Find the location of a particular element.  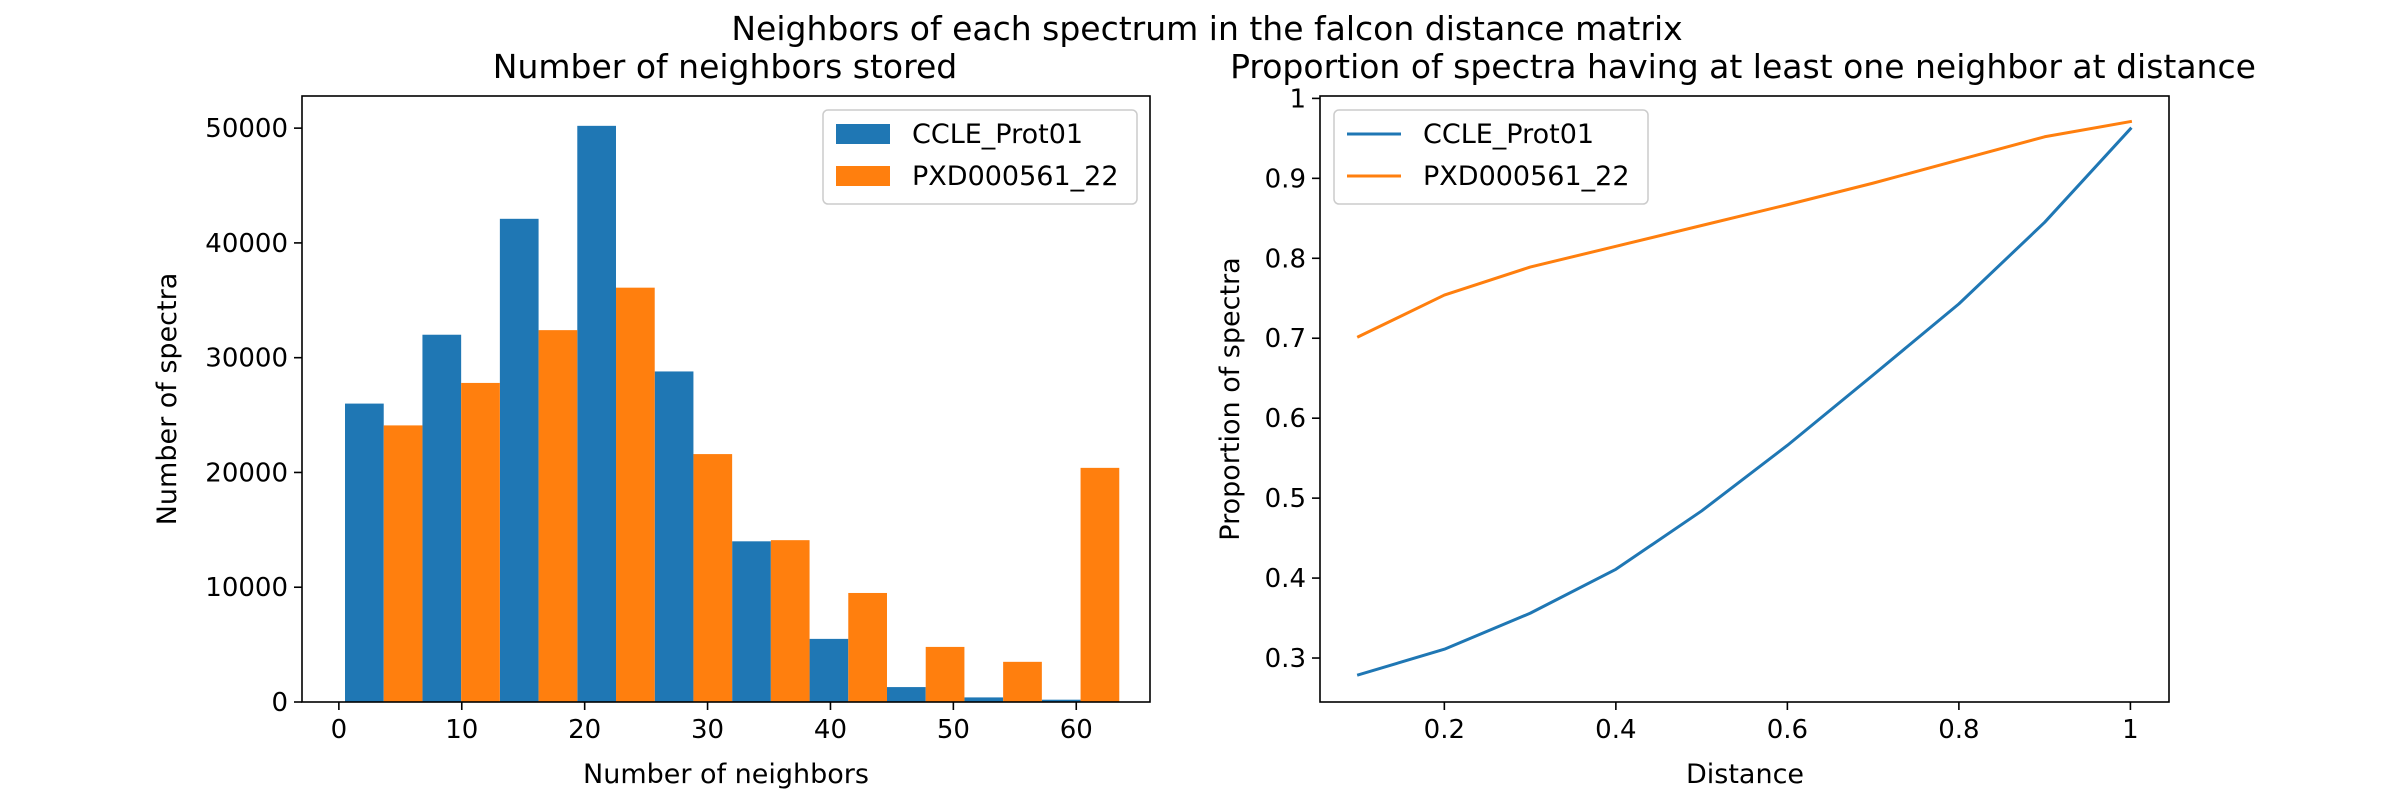

histogram-x-tick-label: 20 is located at coordinates (584, 730).